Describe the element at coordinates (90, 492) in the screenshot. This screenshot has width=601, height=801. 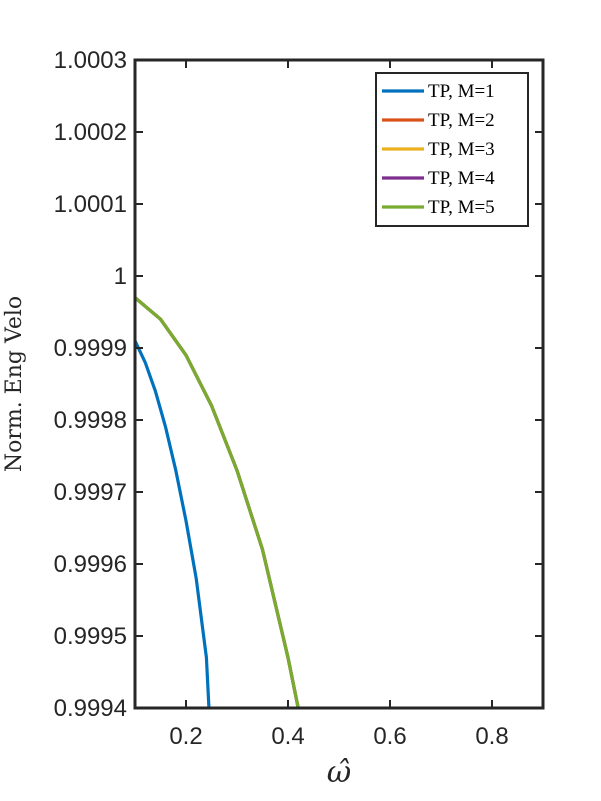
I see `y-tick-label: 0.9997` at that location.